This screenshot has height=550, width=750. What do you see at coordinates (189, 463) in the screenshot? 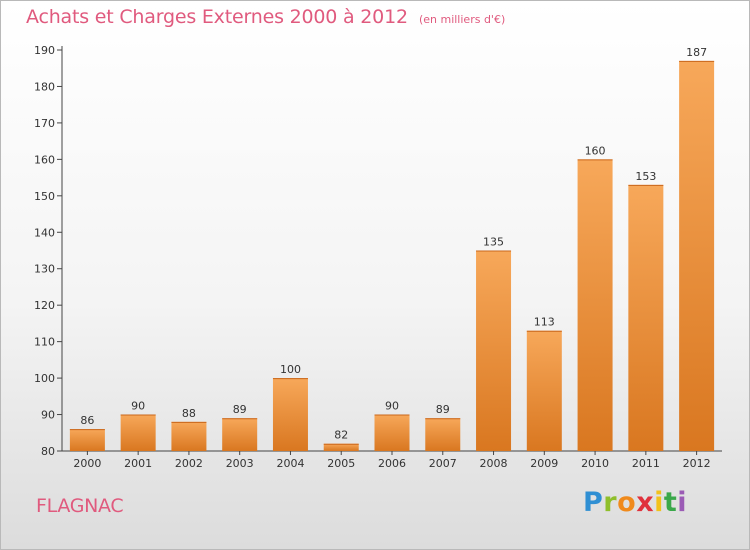
I see `x-tick-label: 2002` at bounding box center [189, 463].